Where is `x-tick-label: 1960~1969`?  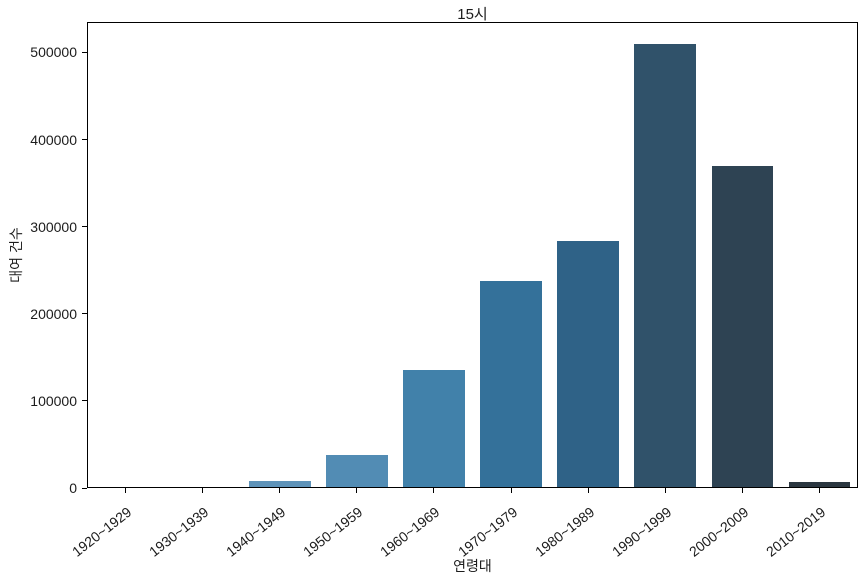 x-tick-label: 1960~1969 is located at coordinates (410, 531).